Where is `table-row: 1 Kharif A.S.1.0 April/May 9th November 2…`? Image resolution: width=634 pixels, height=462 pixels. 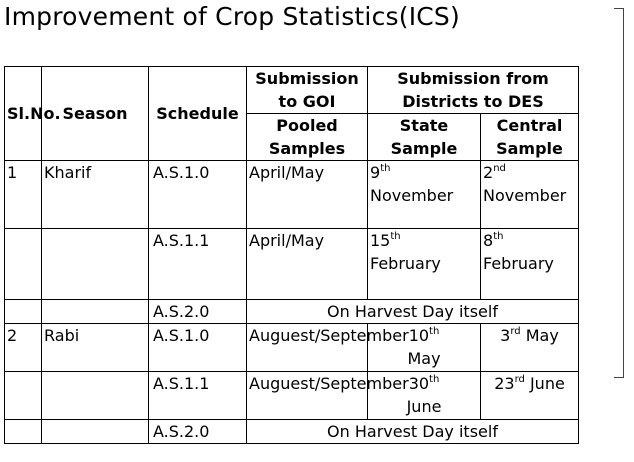 table-row: 1 Kharif A.S.1.0 April/May 9th November 2… is located at coordinates (292, 194).